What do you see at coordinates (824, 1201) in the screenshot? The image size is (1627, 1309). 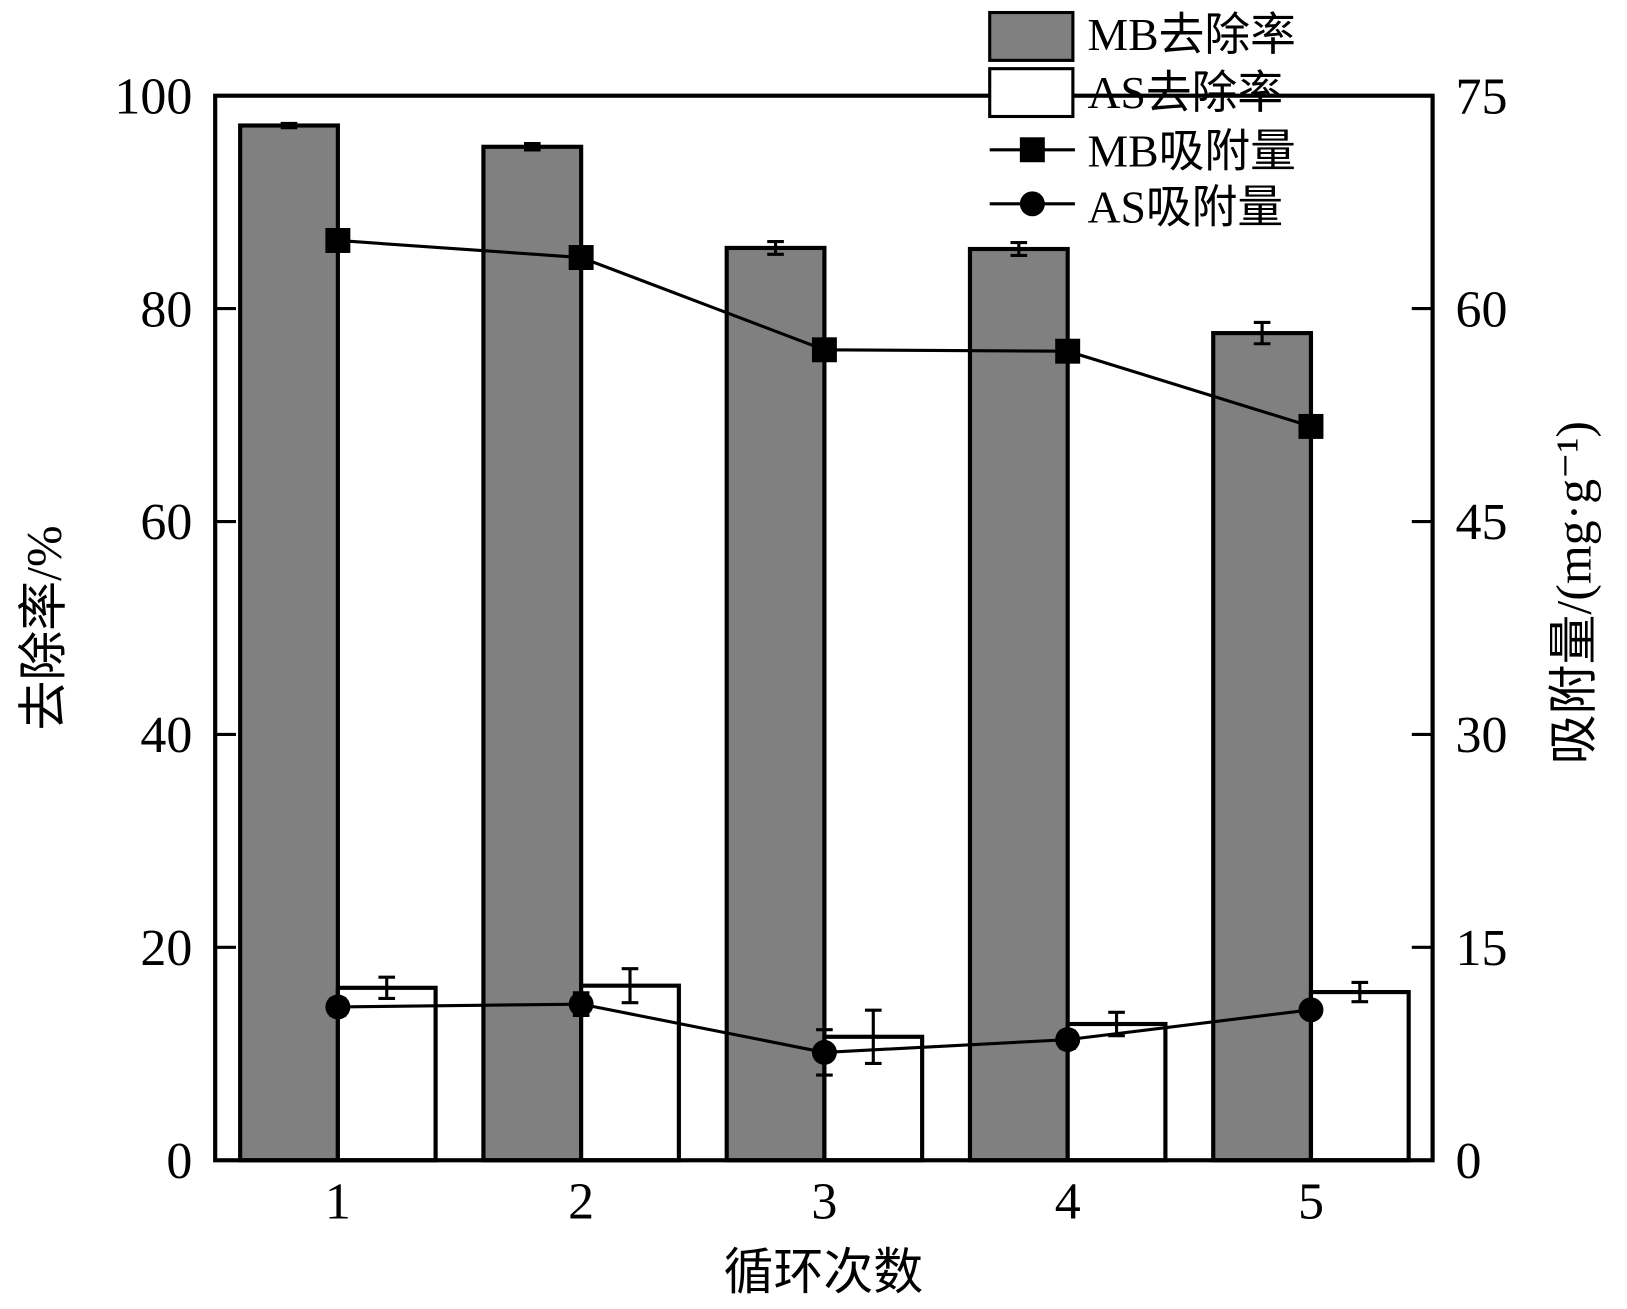 I see `x-tick-label: 3` at bounding box center [824, 1201].